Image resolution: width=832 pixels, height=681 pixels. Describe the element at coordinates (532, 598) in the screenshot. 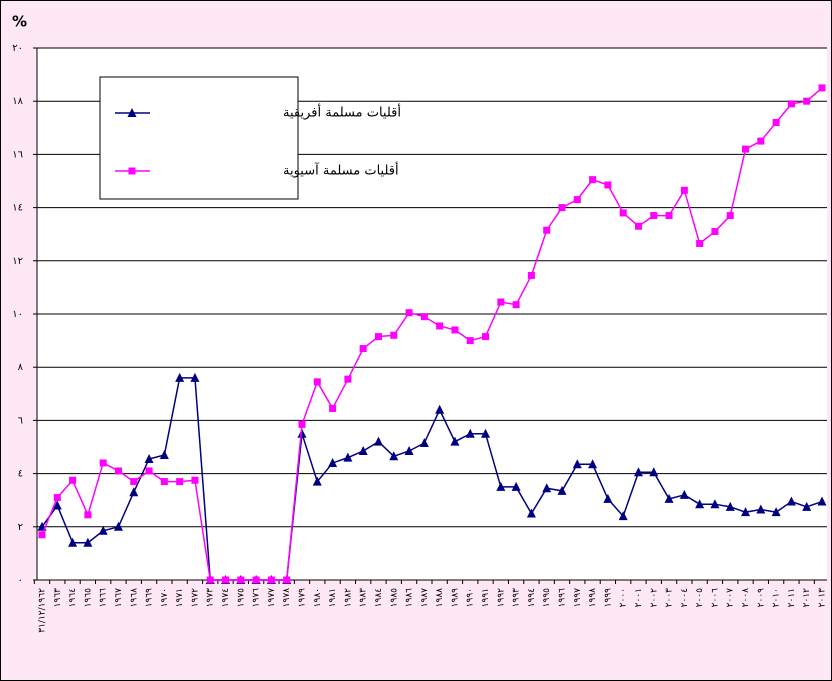

I see `x-tick-label: ١٩٩٤` at that location.